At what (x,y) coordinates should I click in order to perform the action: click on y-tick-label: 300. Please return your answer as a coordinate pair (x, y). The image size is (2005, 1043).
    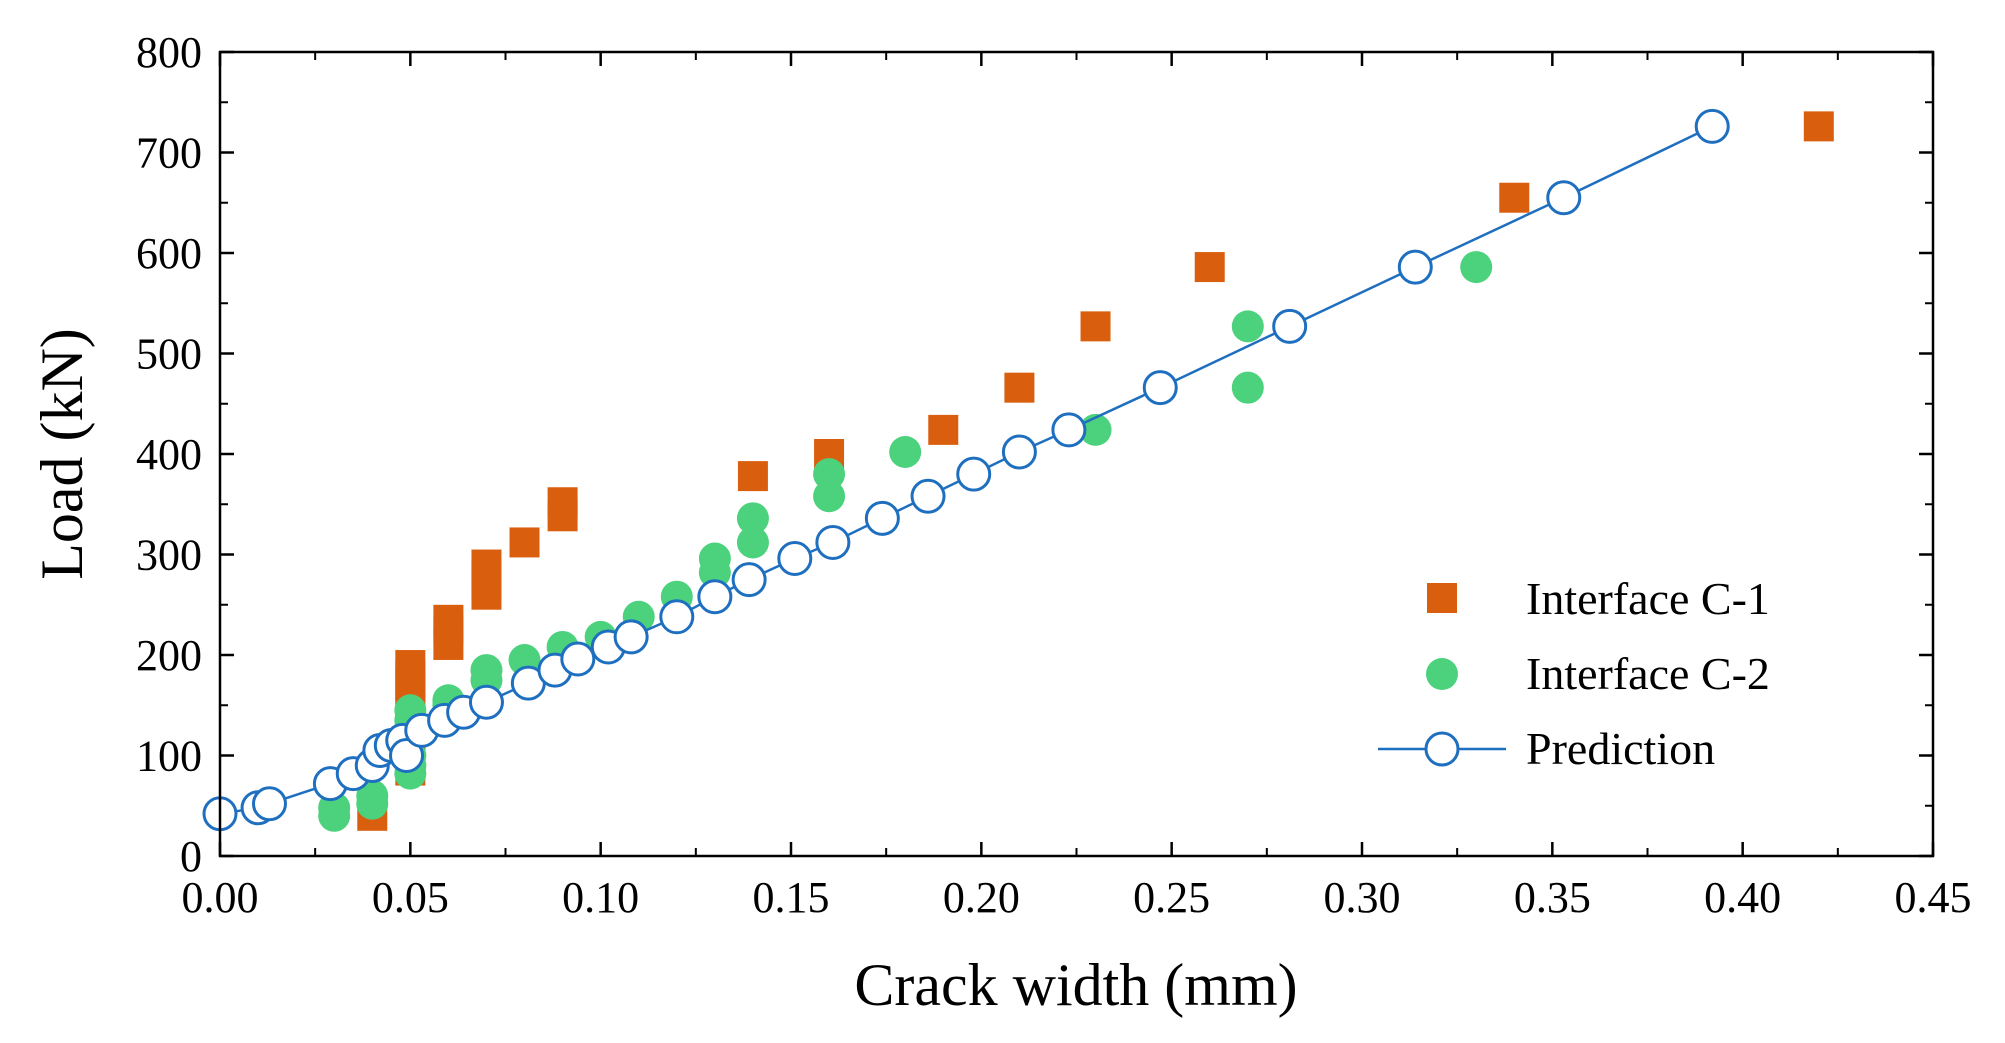
    Looking at the image, I should click on (169, 555).